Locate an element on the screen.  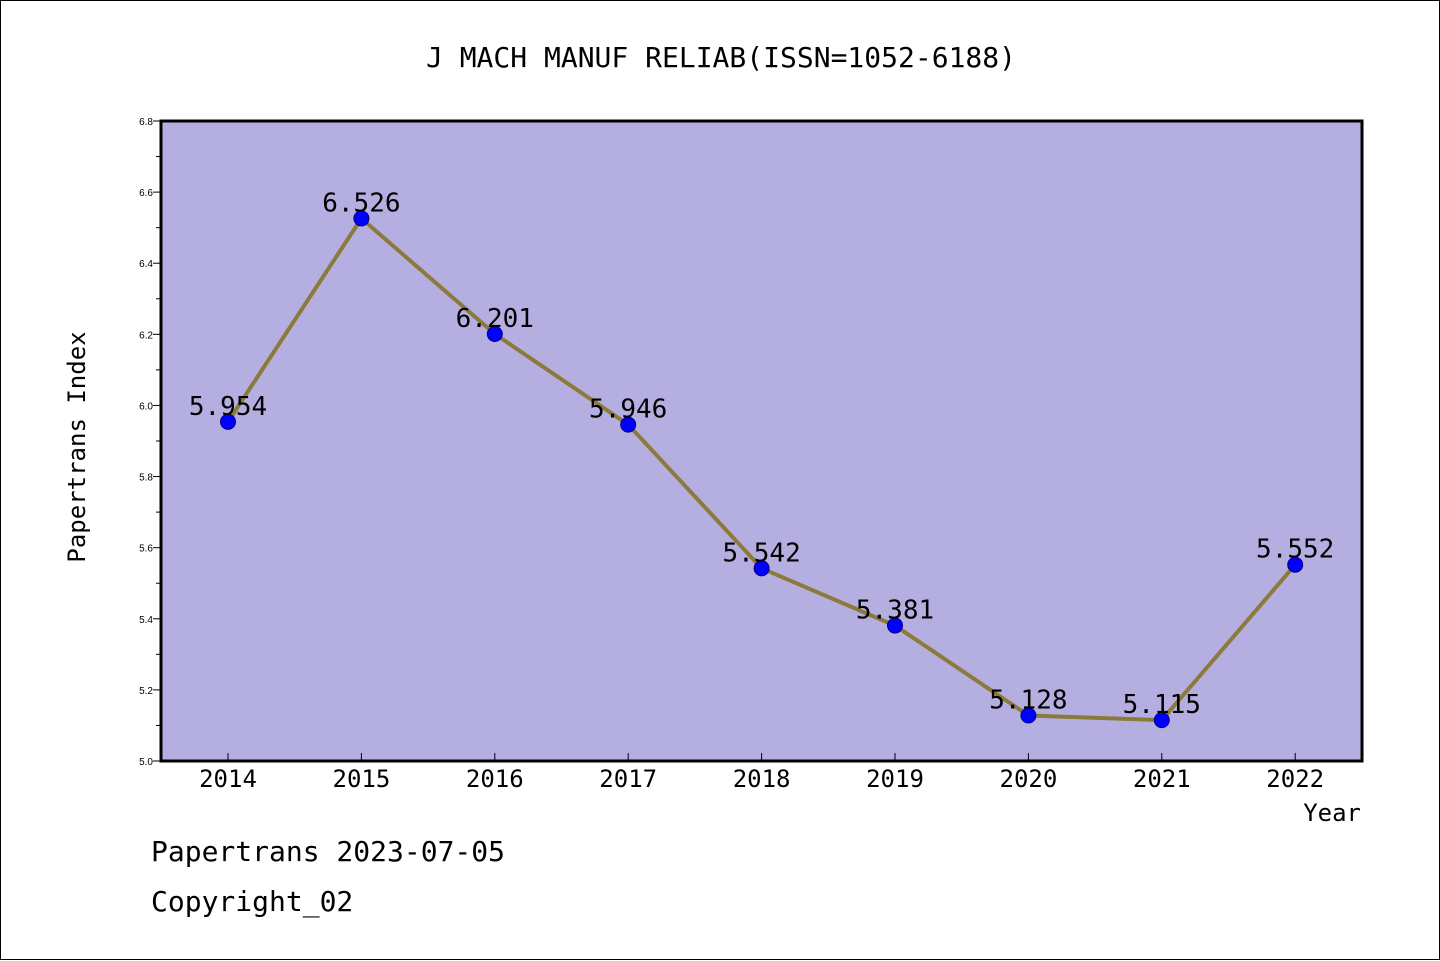
y-axis: 5.0 5.2 5.4 5.6 5.8 6.0 6.2 6.4 6.6 6.8 is located at coordinates (150, 442).